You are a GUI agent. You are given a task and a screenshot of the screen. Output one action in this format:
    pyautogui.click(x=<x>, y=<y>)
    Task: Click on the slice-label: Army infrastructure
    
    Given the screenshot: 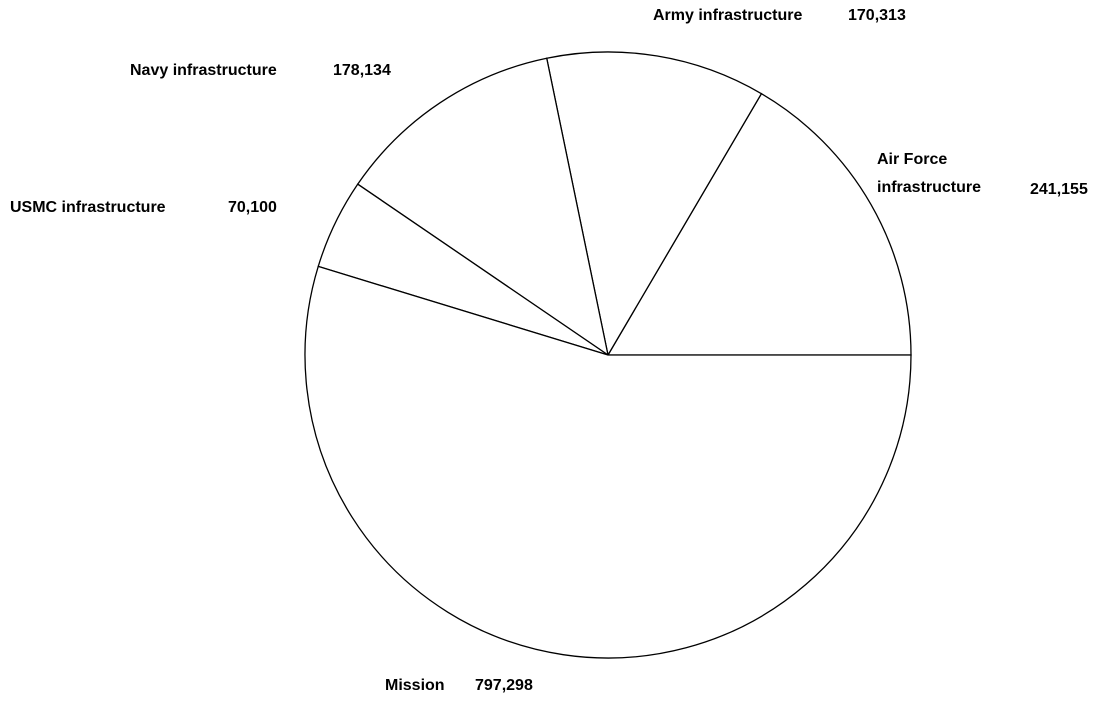 What is the action you would take?
    pyautogui.click(x=728, y=15)
    